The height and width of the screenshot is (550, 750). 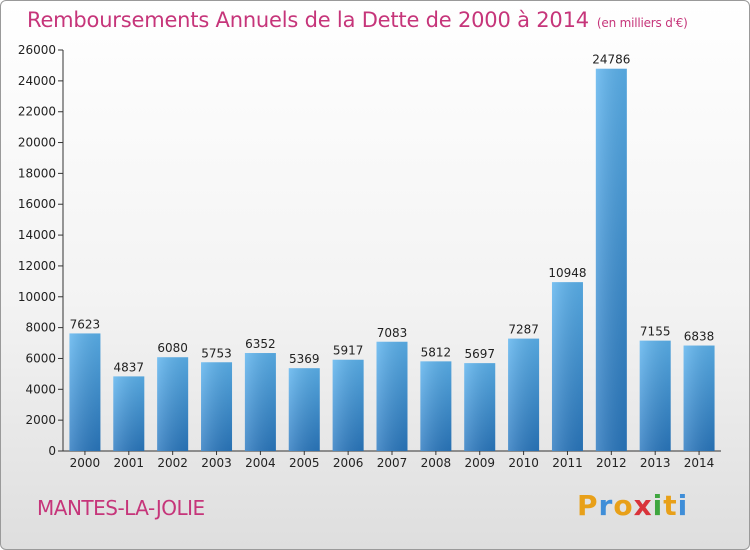 I want to click on x-tick-label: 2004, so click(x=260, y=463).